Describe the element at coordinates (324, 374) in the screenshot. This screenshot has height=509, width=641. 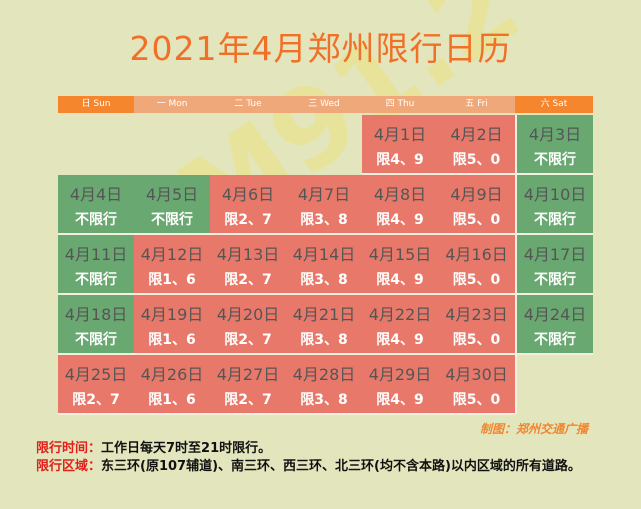
I see `day-date: 4月28日` at that location.